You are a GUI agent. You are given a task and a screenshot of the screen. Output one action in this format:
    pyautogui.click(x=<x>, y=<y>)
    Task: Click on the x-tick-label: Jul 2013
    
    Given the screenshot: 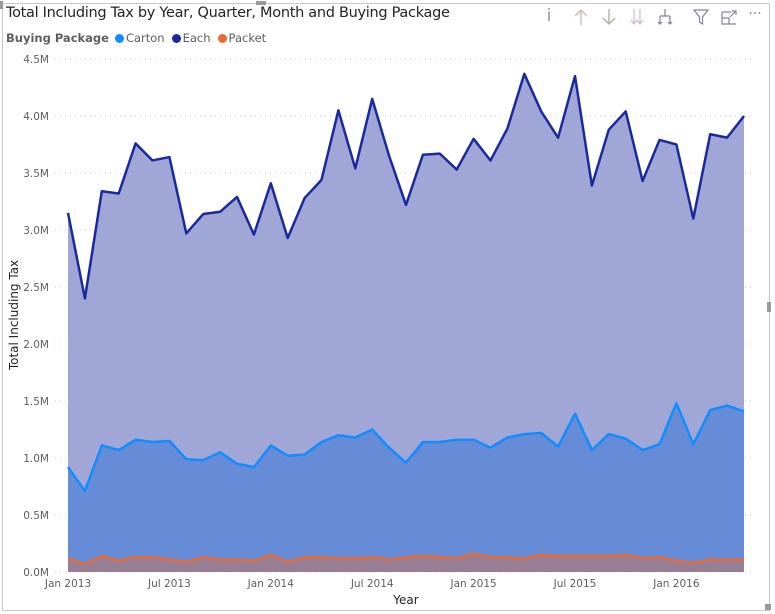 What is the action you would take?
    pyautogui.click(x=169, y=584)
    